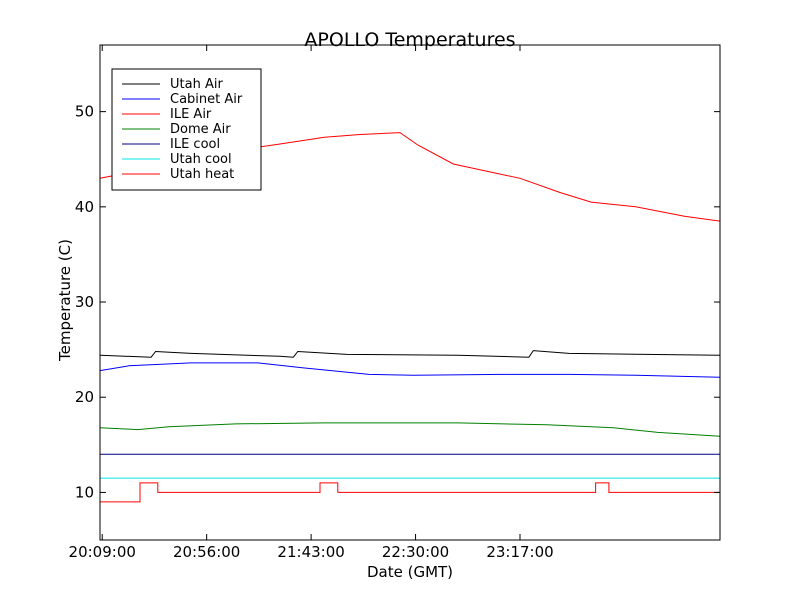  Describe the element at coordinates (409, 40) in the screenshot. I see `chart-title: APOLLO Temperatures` at that location.